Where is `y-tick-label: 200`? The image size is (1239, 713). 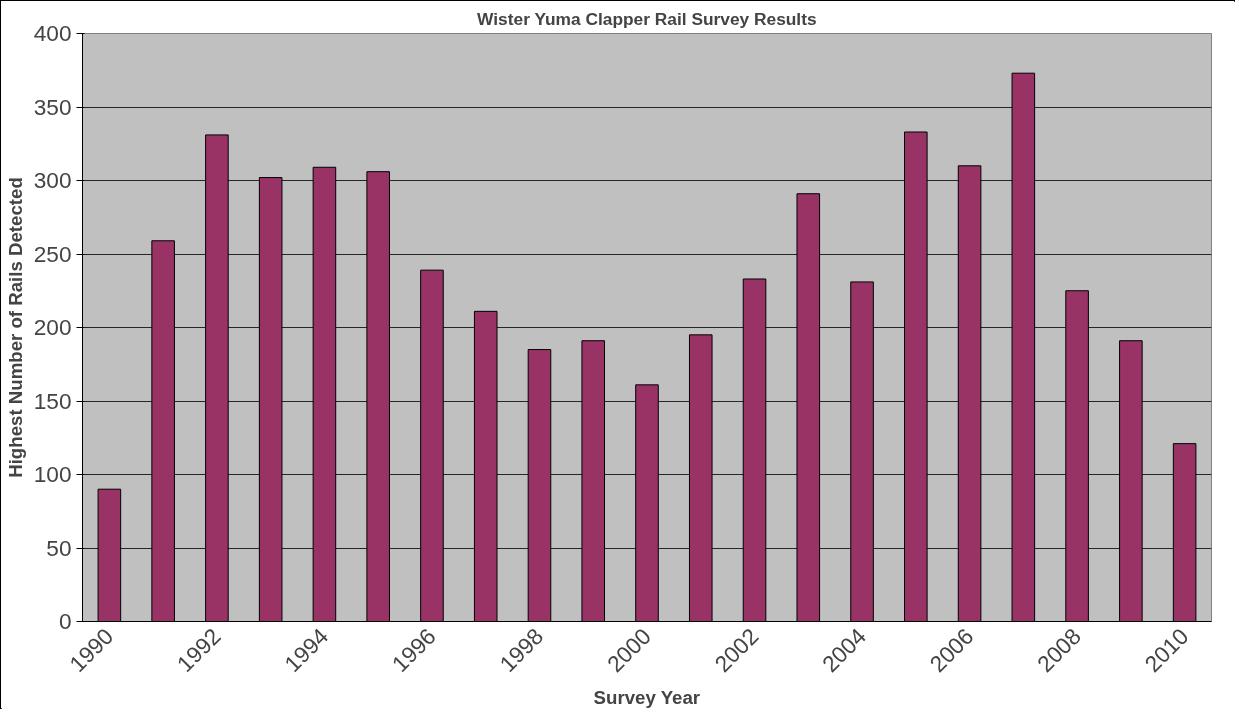
y-tick-label: 200 is located at coordinates (52, 327).